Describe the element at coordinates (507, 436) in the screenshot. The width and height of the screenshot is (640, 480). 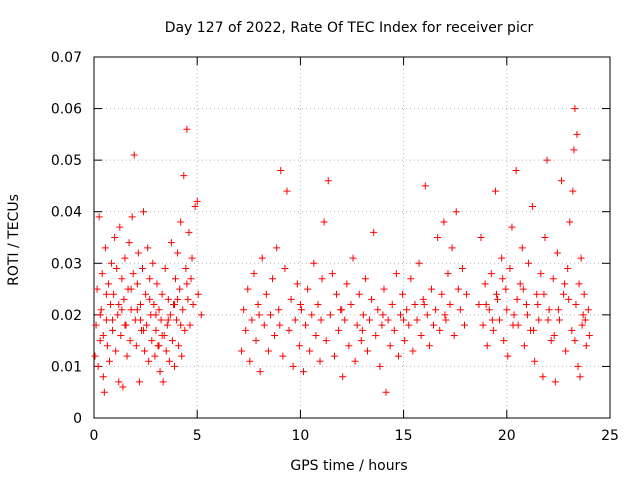
I see `x-tick-label: 20` at that location.